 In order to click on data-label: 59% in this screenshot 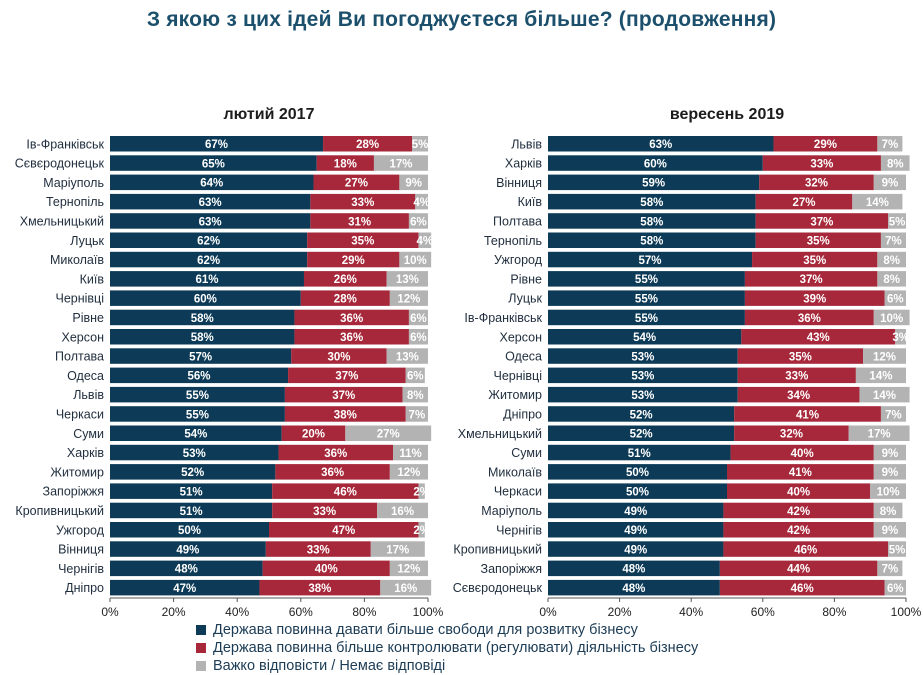, I will do `click(653, 184)`.